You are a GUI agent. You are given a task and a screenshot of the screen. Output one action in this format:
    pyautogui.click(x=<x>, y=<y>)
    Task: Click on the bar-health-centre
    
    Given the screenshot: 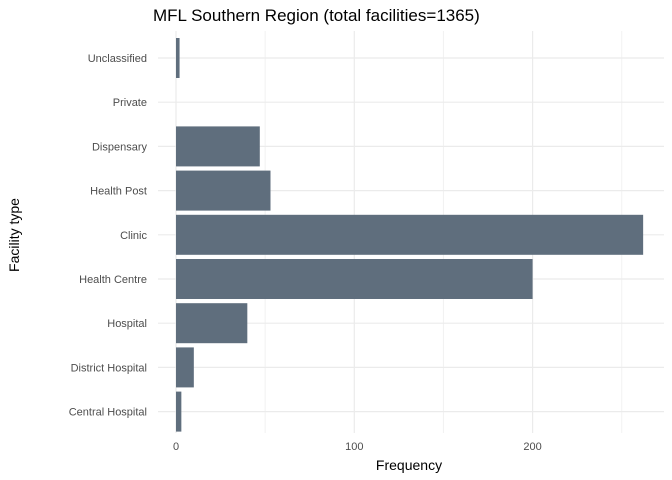 What is the action you would take?
    pyautogui.click(x=354, y=279)
    